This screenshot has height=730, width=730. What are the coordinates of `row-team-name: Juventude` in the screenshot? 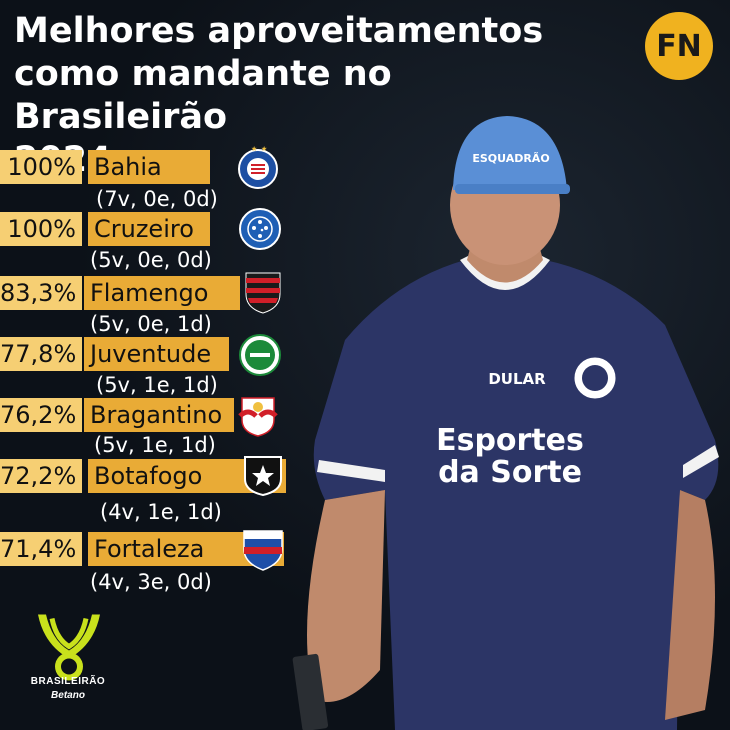 It's located at (156, 354).